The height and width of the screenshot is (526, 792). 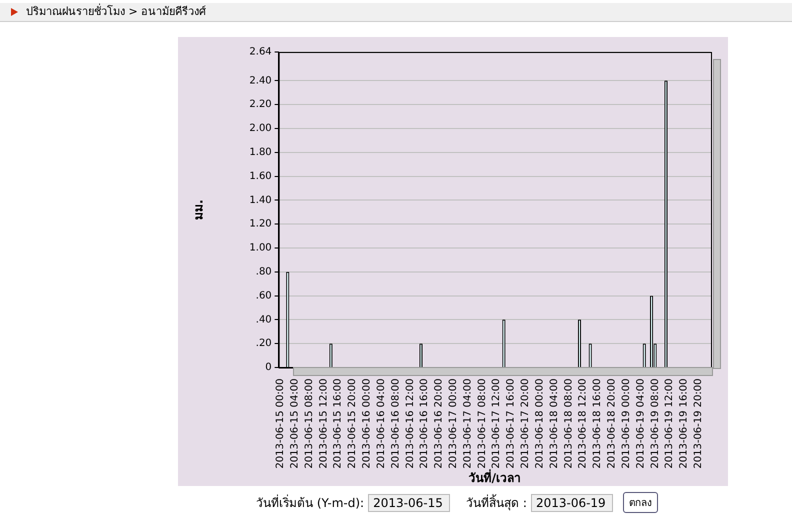 I want to click on x-tick-label: 2013-06-17 12:00, so click(x=496, y=423).